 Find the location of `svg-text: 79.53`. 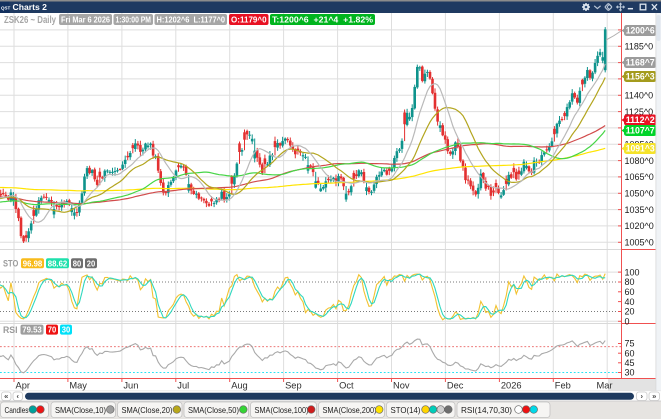

svg-text: 79.53 is located at coordinates (32, 330).